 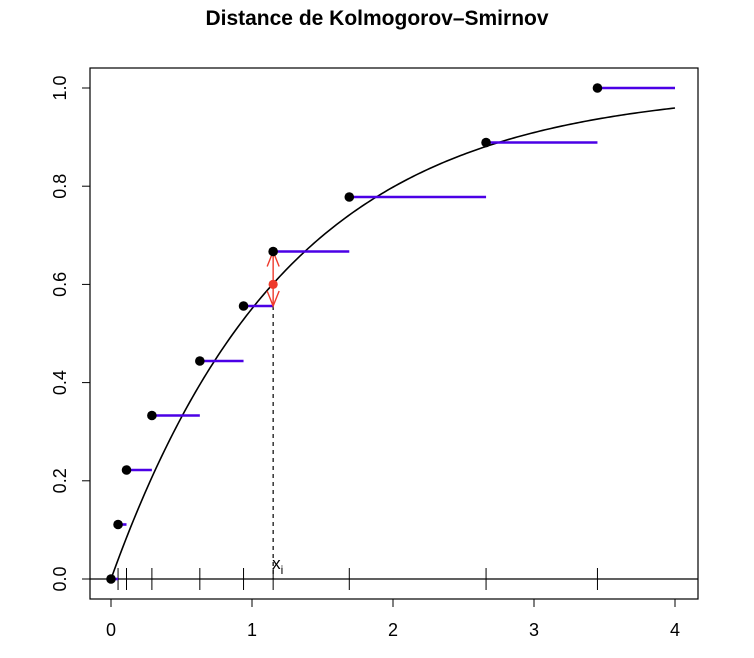 What do you see at coordinates (534, 630) in the screenshot?
I see `x-tick-label: 3` at bounding box center [534, 630].